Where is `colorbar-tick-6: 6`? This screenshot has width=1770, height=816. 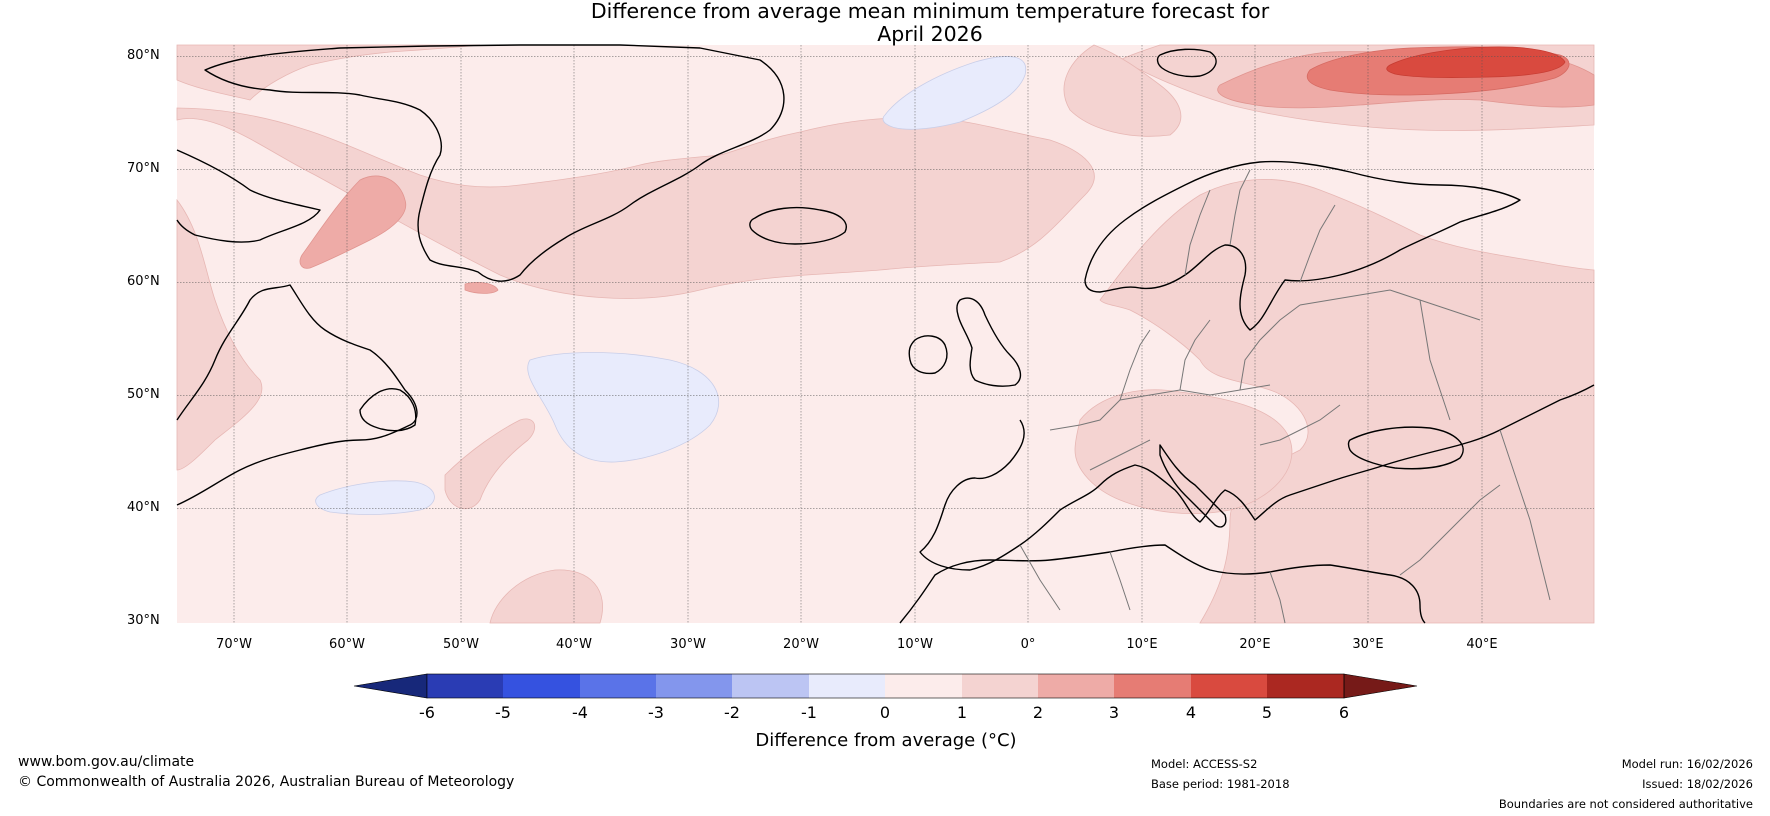 colorbar-tick-6: 6 is located at coordinates (1344, 712).